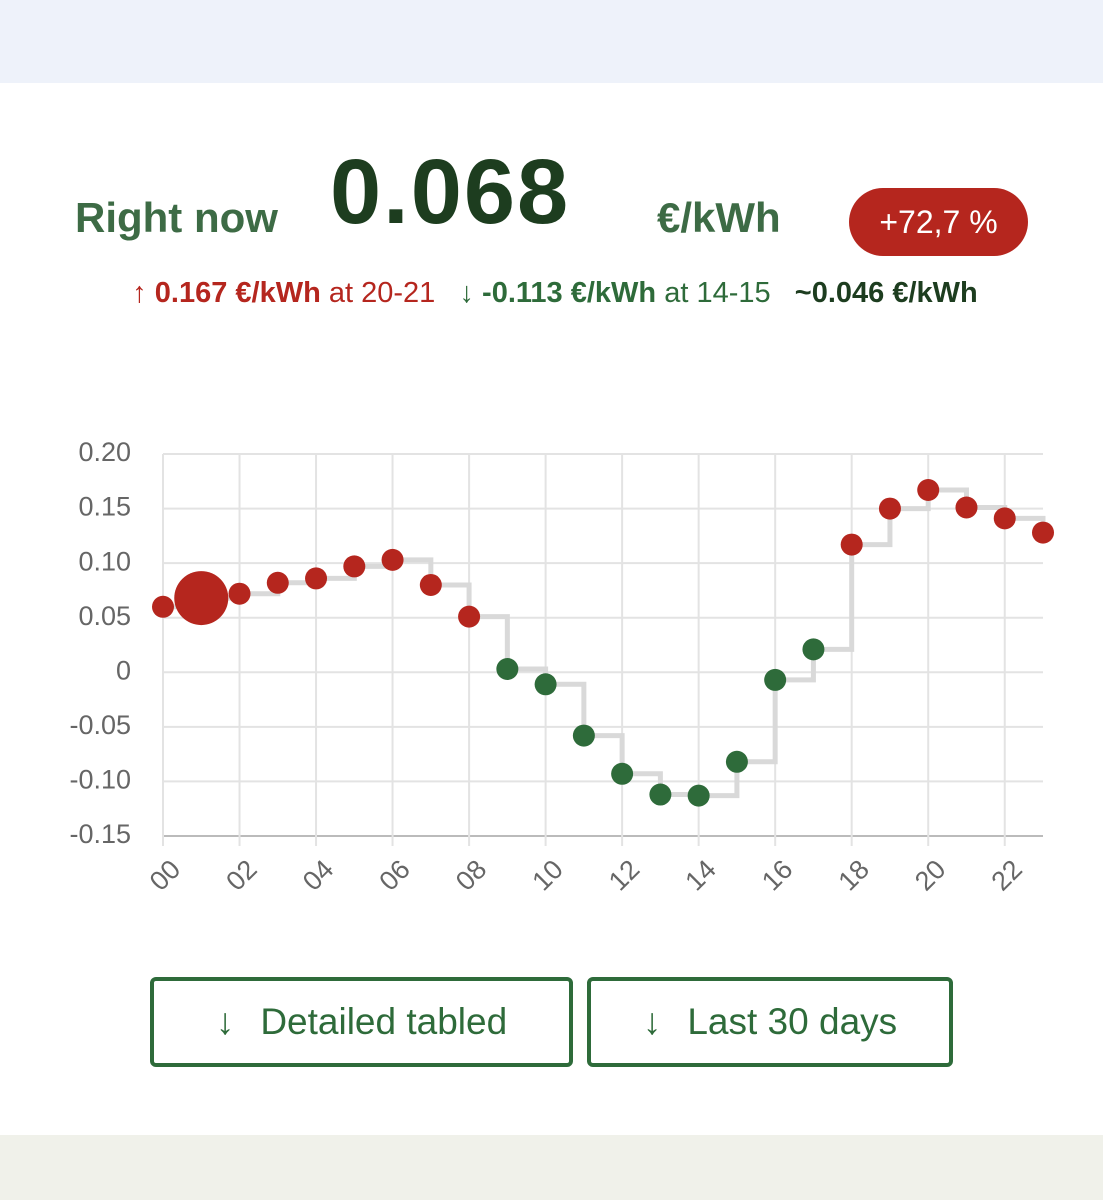 The height and width of the screenshot is (1200, 1103). What do you see at coordinates (551, 41) in the screenshot?
I see `top-bar` at bounding box center [551, 41].